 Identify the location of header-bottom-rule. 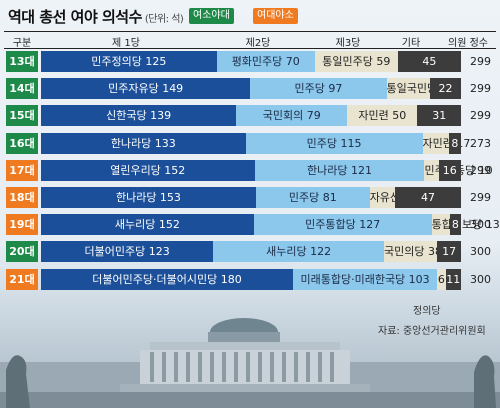
(250, 48).